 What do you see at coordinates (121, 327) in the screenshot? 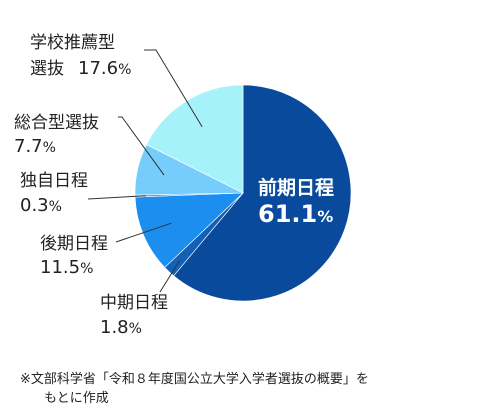
I see `slice-label-pct-chuki: 1.8%` at bounding box center [121, 327].